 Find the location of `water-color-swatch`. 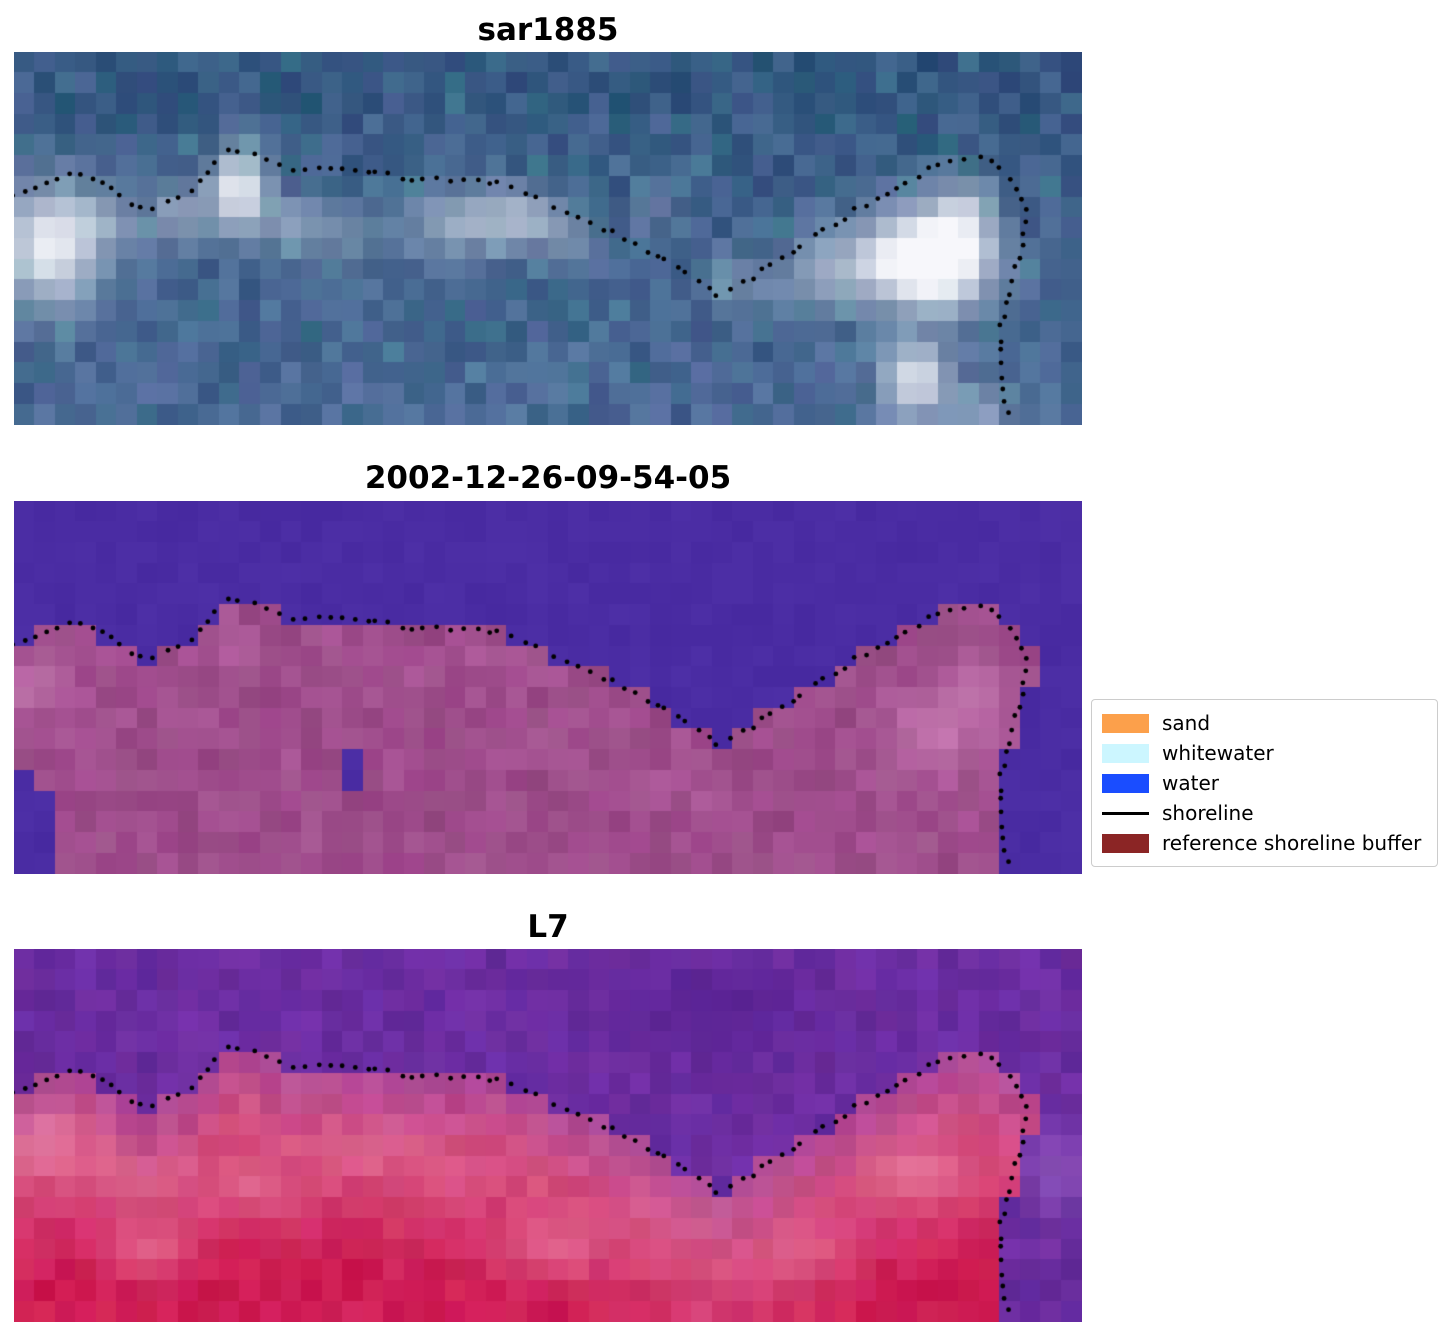

water-color-swatch is located at coordinates (1125, 783).